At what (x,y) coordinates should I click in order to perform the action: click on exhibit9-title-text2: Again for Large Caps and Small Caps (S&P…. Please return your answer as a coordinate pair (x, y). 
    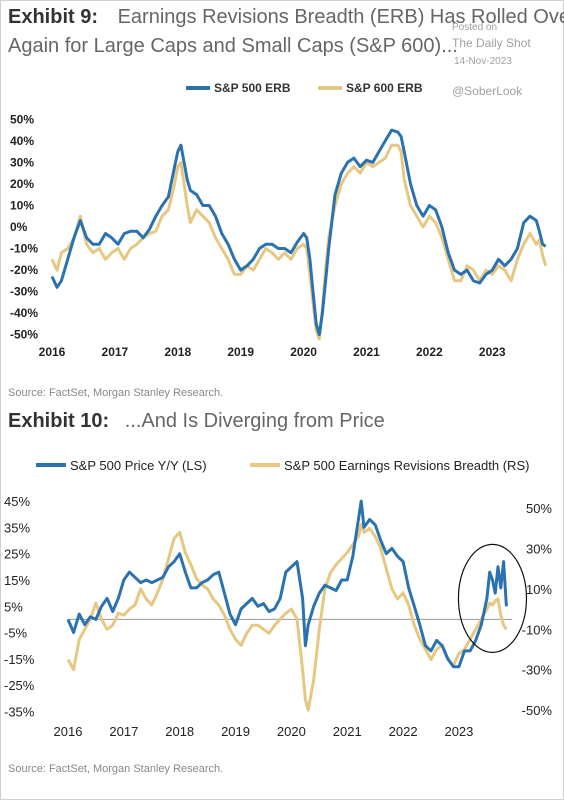
    Looking at the image, I should click on (233, 46).